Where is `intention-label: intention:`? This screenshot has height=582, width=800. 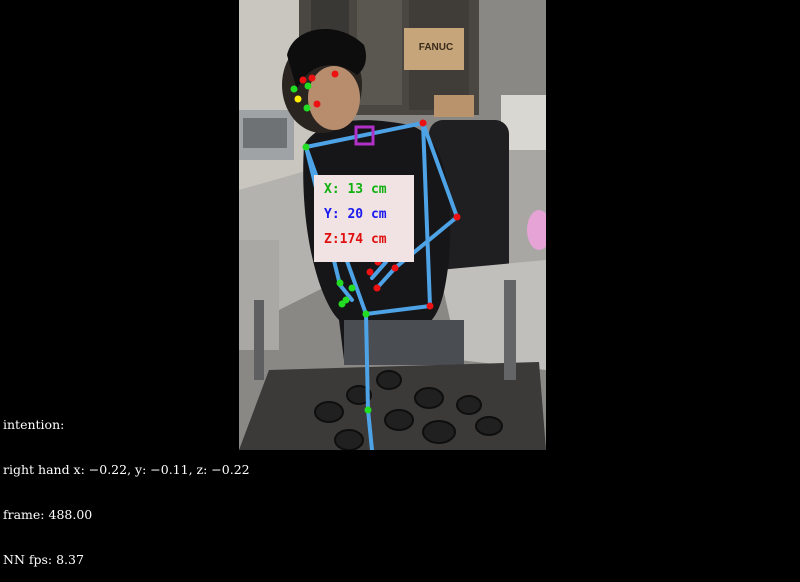
intention-label: intention: is located at coordinates (34, 424).